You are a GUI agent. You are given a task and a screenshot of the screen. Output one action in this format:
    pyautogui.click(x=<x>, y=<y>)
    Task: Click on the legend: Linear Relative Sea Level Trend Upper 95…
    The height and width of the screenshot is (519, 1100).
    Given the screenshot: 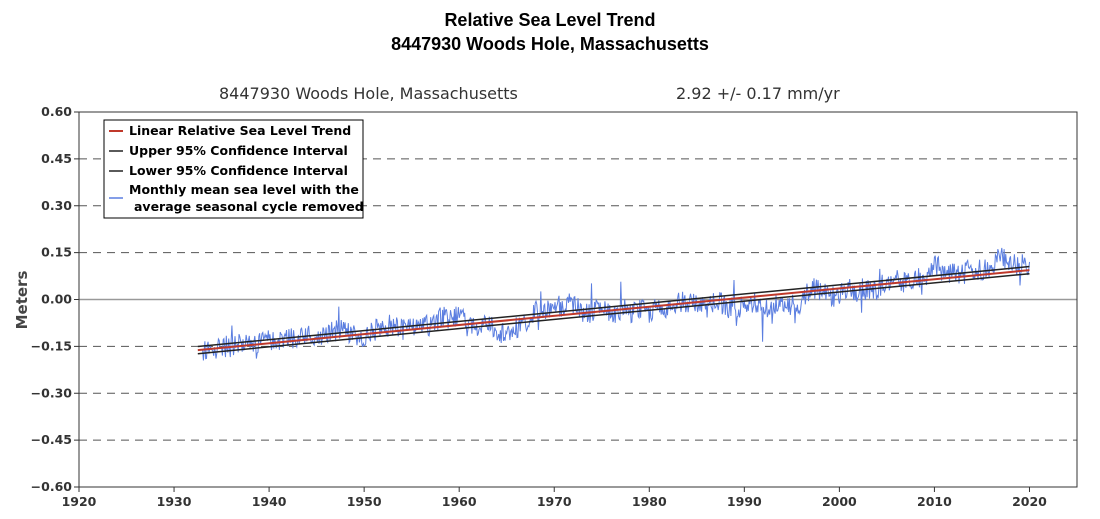 What is the action you would take?
    pyautogui.click(x=233, y=169)
    